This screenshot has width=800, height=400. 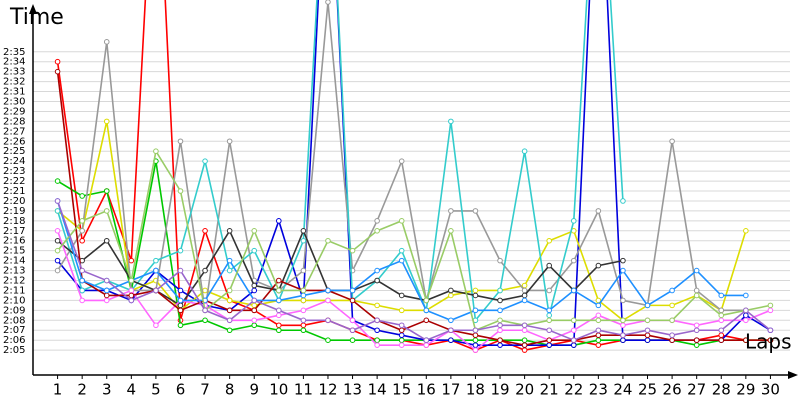 I want to click on y-tick-label: 2:10, so click(x=14, y=300).